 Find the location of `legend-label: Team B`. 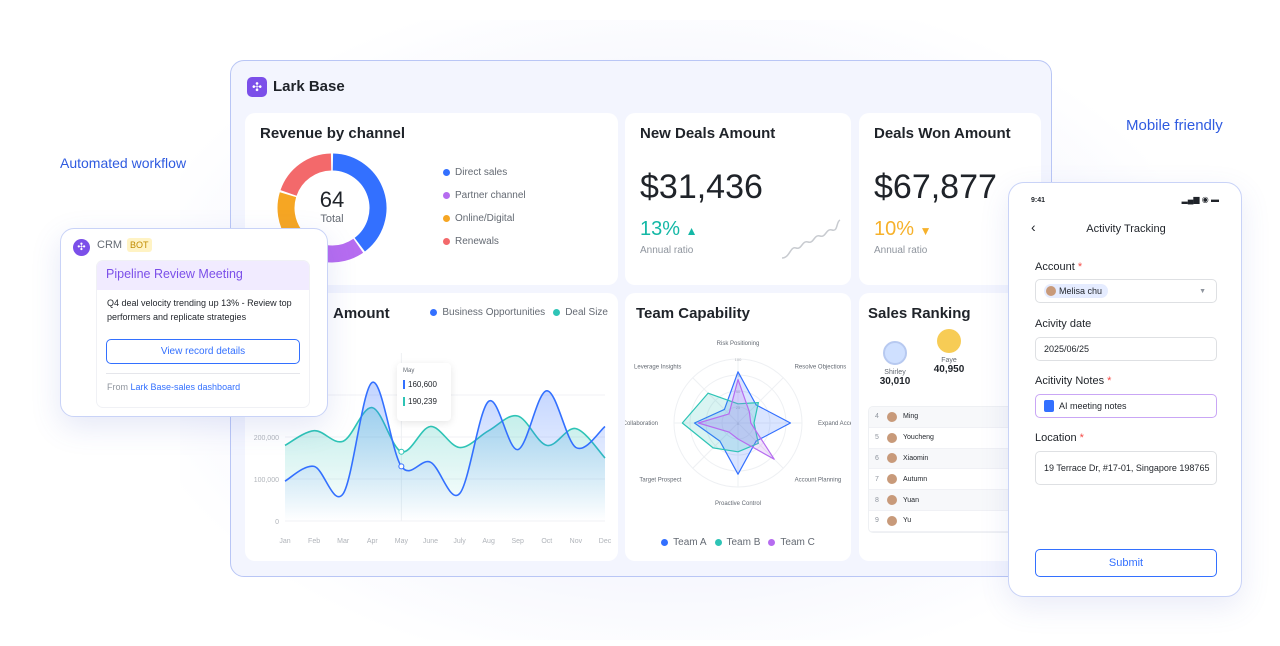

legend-label: Team B is located at coordinates (743, 542).